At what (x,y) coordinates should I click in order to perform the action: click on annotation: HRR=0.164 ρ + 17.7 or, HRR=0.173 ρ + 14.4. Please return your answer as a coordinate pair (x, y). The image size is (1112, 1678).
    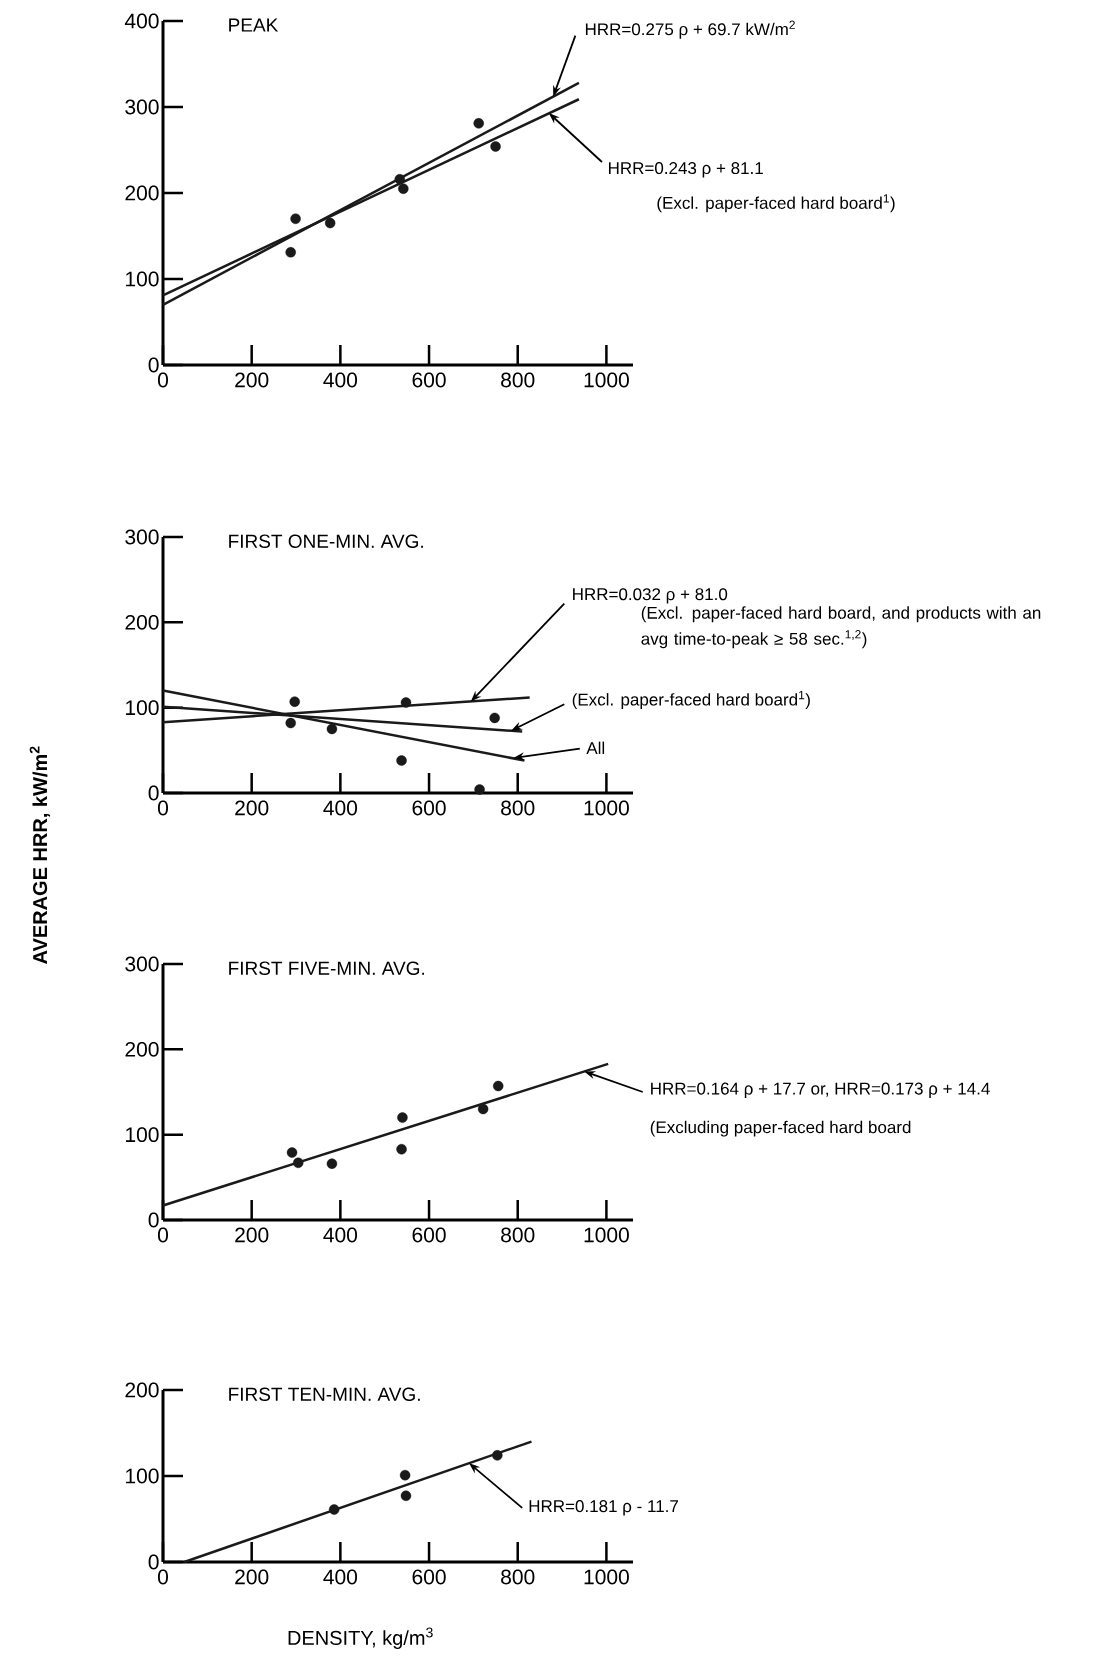
    Looking at the image, I should click on (820, 1090).